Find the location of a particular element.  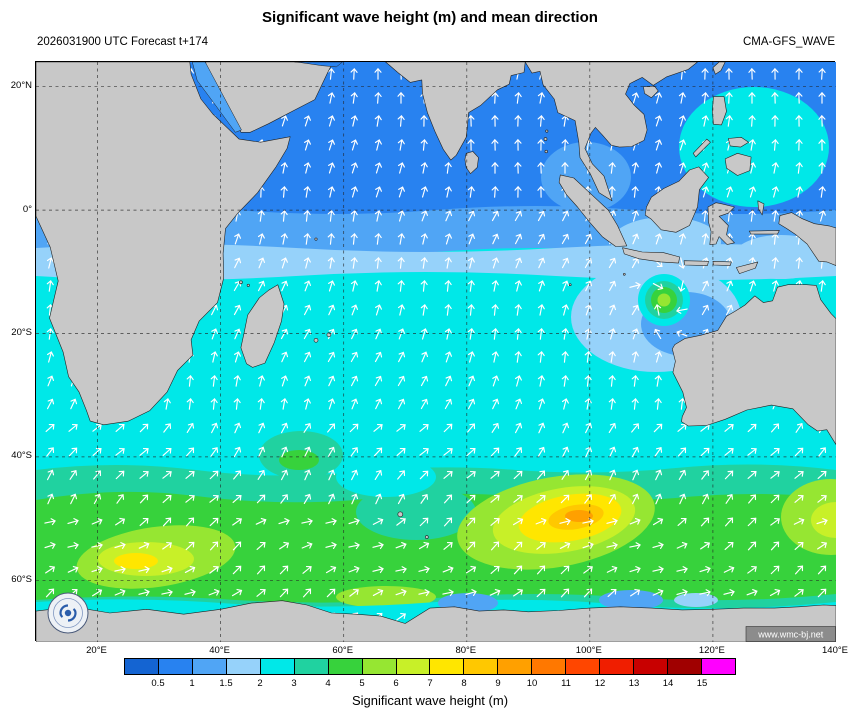

land-sulawesi is located at coordinates (721, 223).